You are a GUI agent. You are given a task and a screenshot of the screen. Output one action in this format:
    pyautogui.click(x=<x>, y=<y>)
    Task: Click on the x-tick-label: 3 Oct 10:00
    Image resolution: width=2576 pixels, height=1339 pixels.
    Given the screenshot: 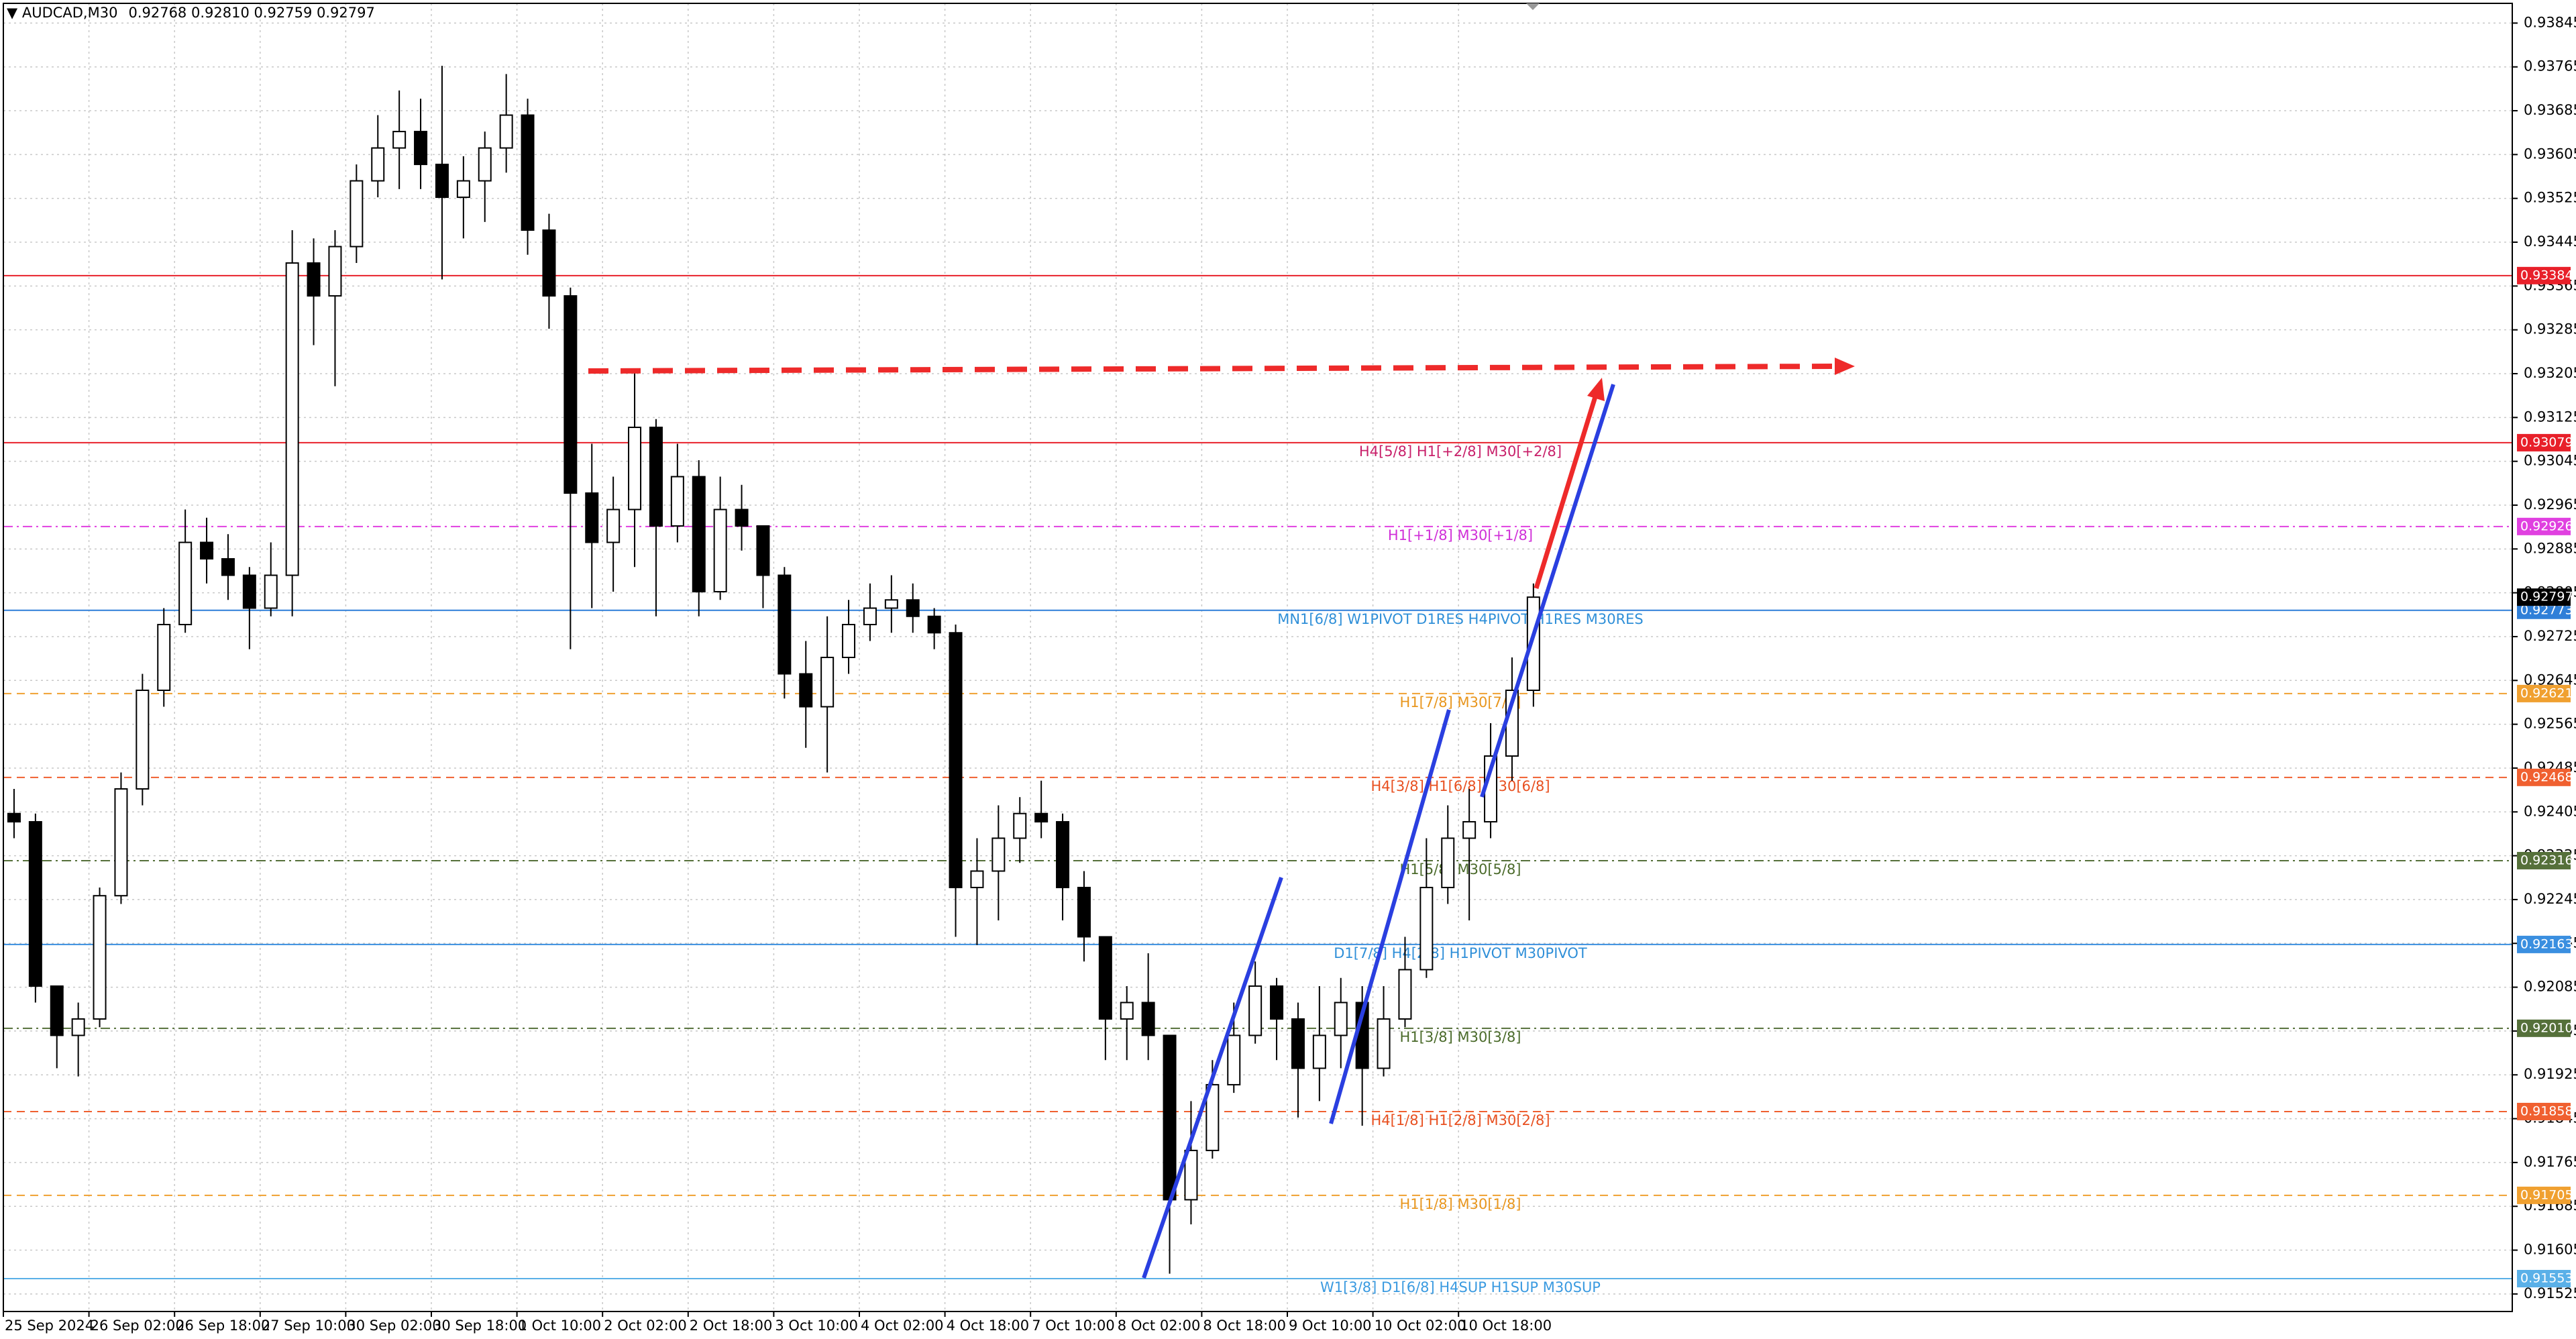 What is the action you would take?
    pyautogui.click(x=816, y=1326)
    